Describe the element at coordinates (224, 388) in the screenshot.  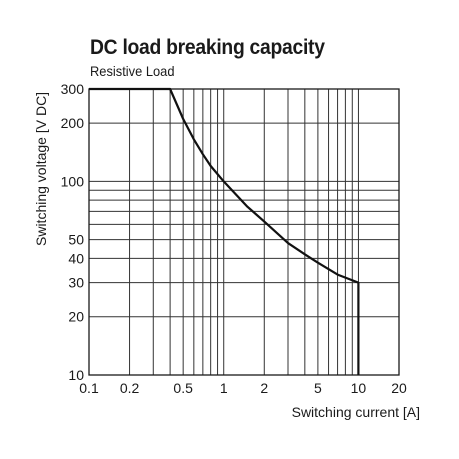
I see `x-tick-label: 1` at that location.